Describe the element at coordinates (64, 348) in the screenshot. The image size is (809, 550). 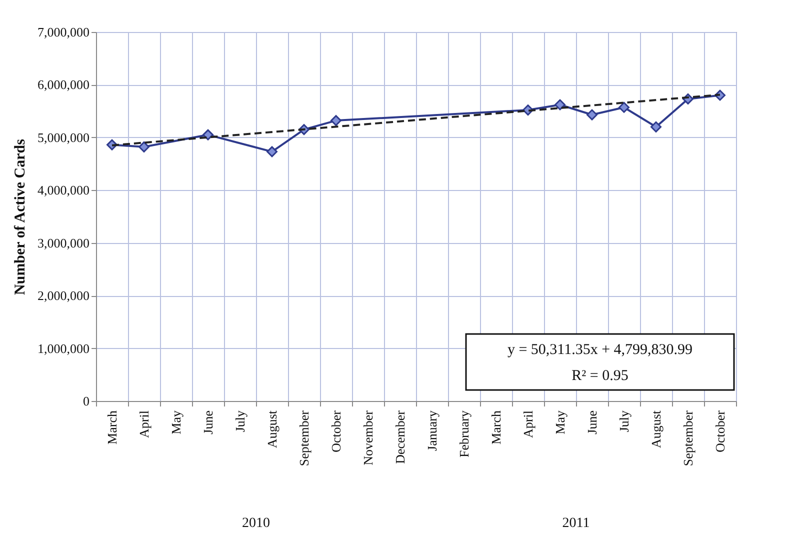
I see `y-tick-label: 1,000,000` at that location.